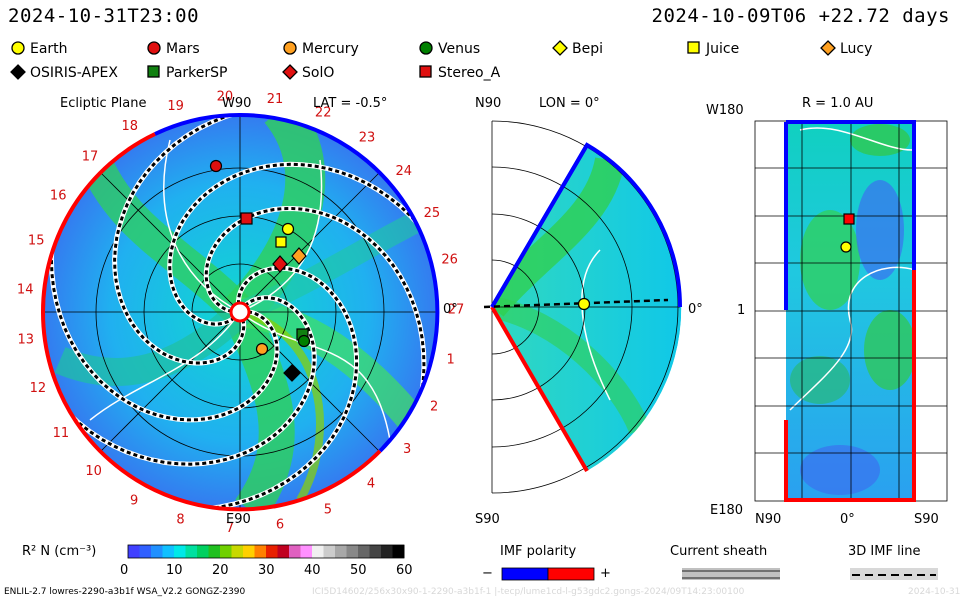  I want to click on w180-label: W180, so click(725, 110).